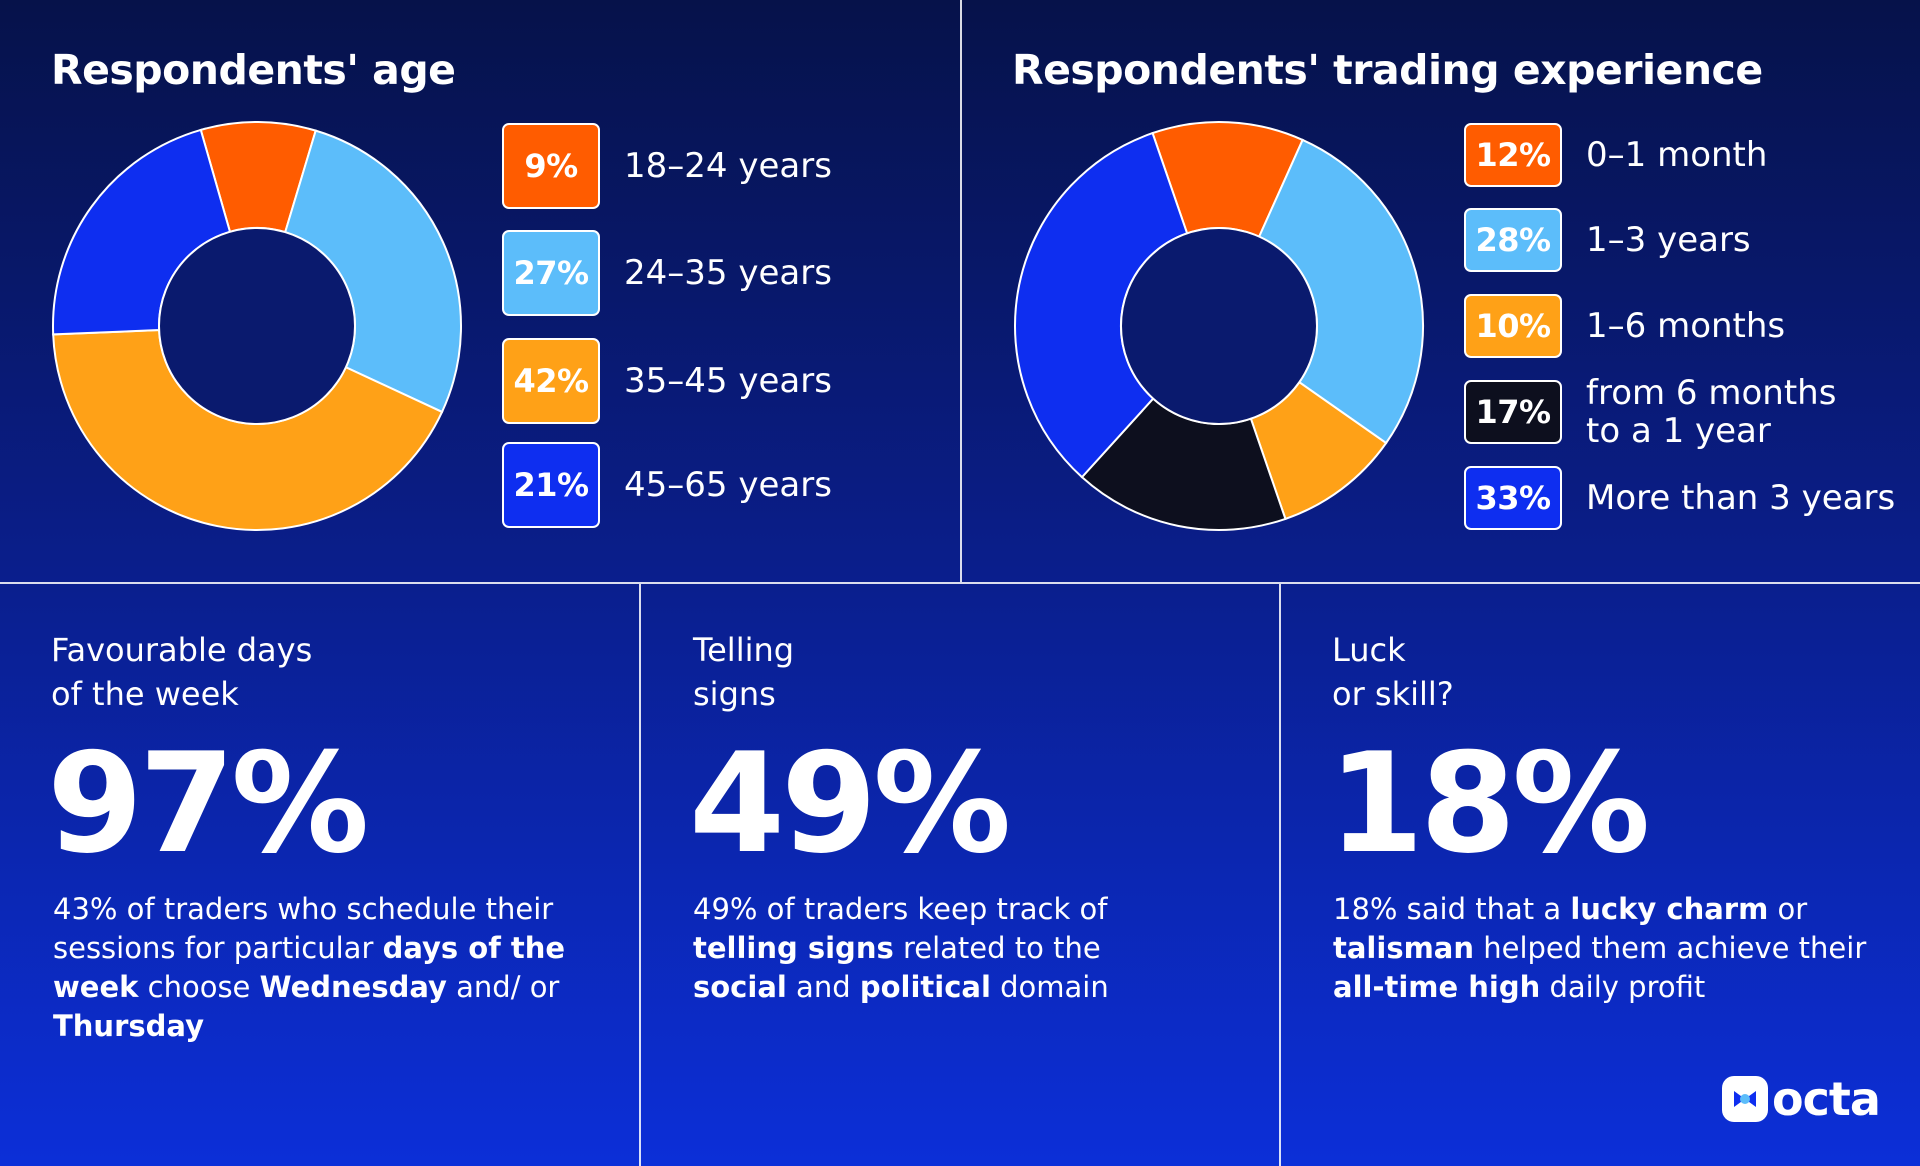  I want to click on legend-item: 42% 35–45 years, so click(667, 381).